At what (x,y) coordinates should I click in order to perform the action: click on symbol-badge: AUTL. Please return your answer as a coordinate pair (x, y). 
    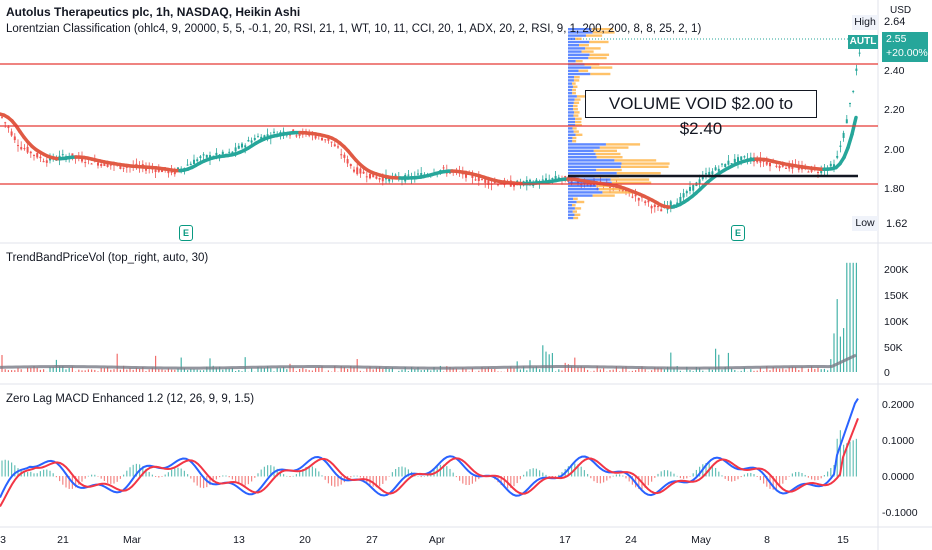
    Looking at the image, I should click on (863, 42).